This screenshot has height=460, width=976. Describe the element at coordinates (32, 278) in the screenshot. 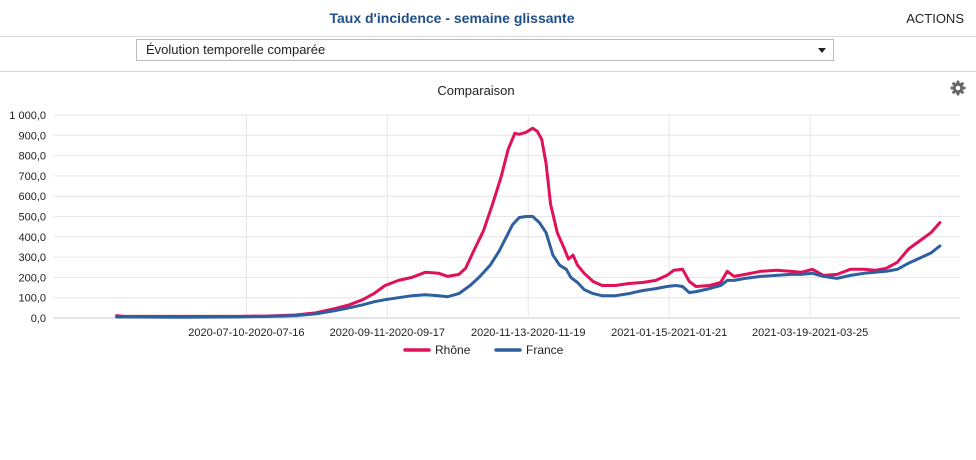

I see `y-tick-label: 200,0` at that location.